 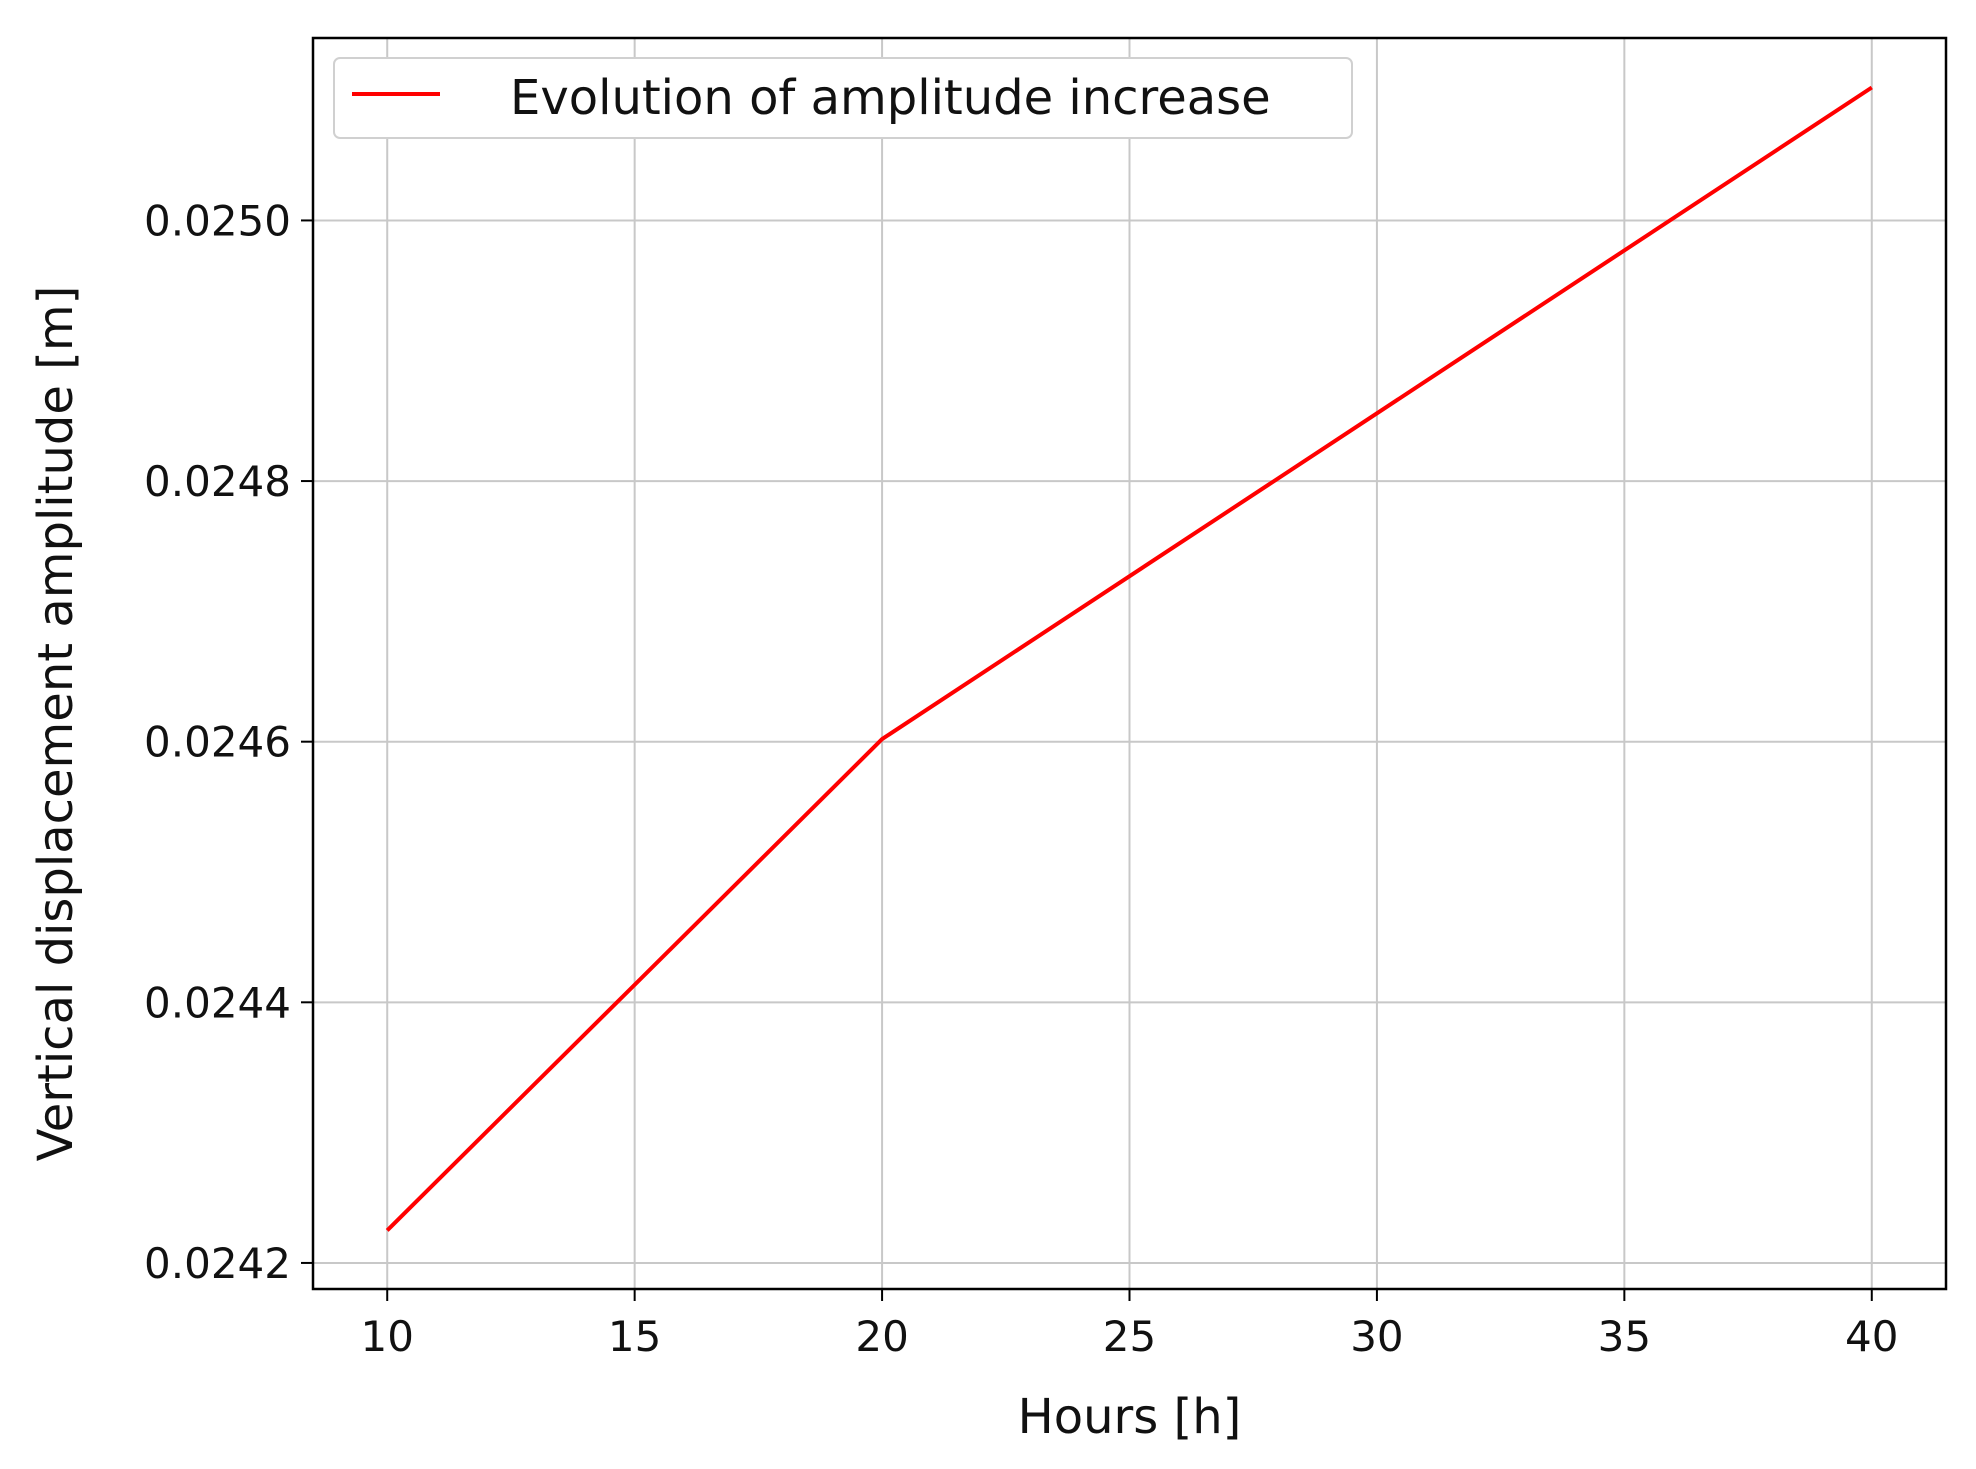 I want to click on x-axis-label: Hours [h], so click(x=1130, y=1417).